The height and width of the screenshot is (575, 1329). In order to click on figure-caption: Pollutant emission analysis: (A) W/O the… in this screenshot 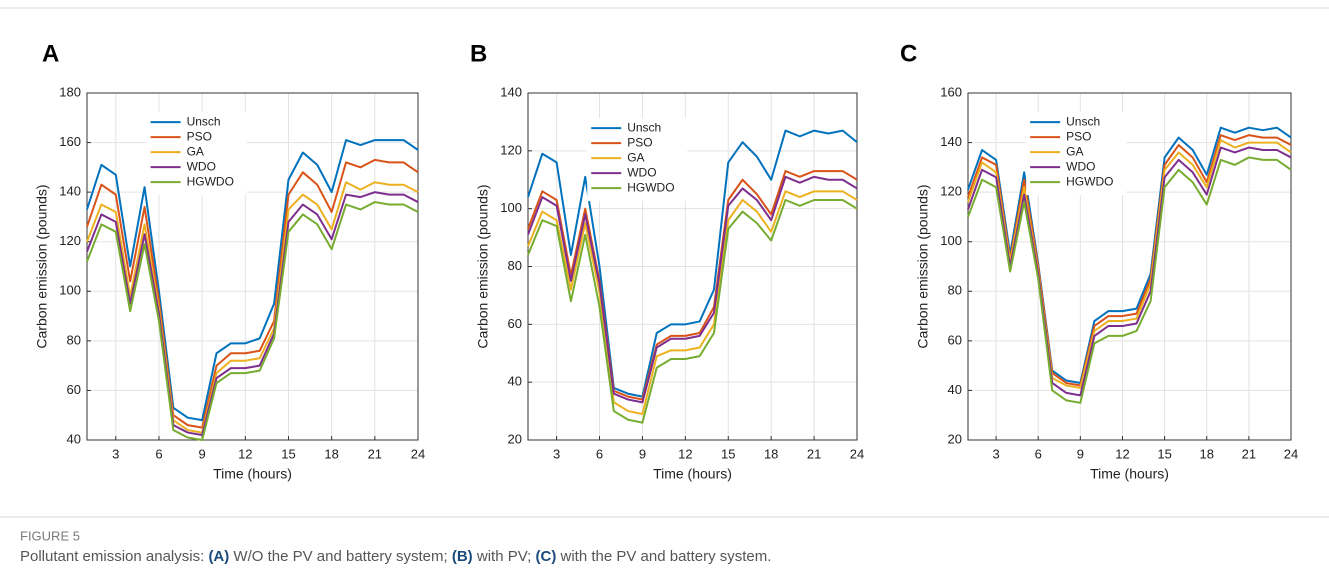, I will do `click(395, 556)`.